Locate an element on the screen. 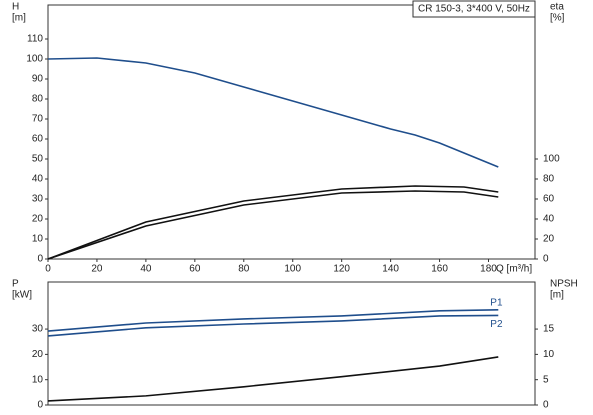 This screenshot has height=415, width=593. y-tick-label: 70 is located at coordinates (38, 119).